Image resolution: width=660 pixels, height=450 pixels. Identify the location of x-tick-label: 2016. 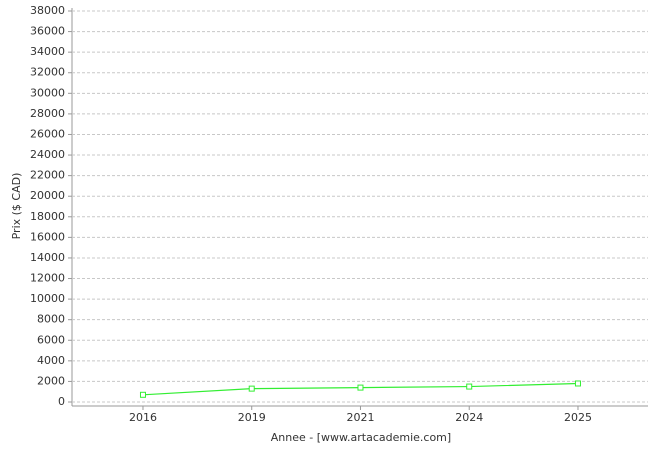
(143, 417).